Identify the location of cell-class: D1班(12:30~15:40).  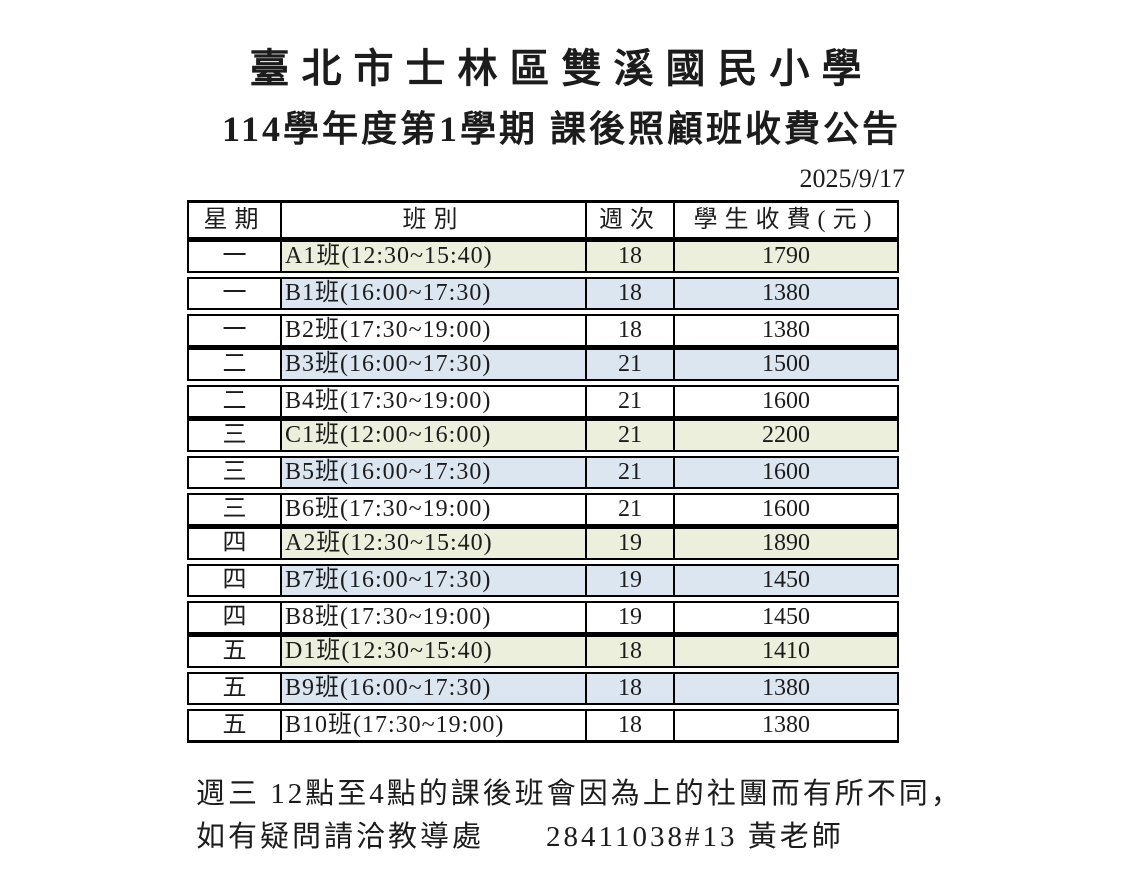
(434, 651).